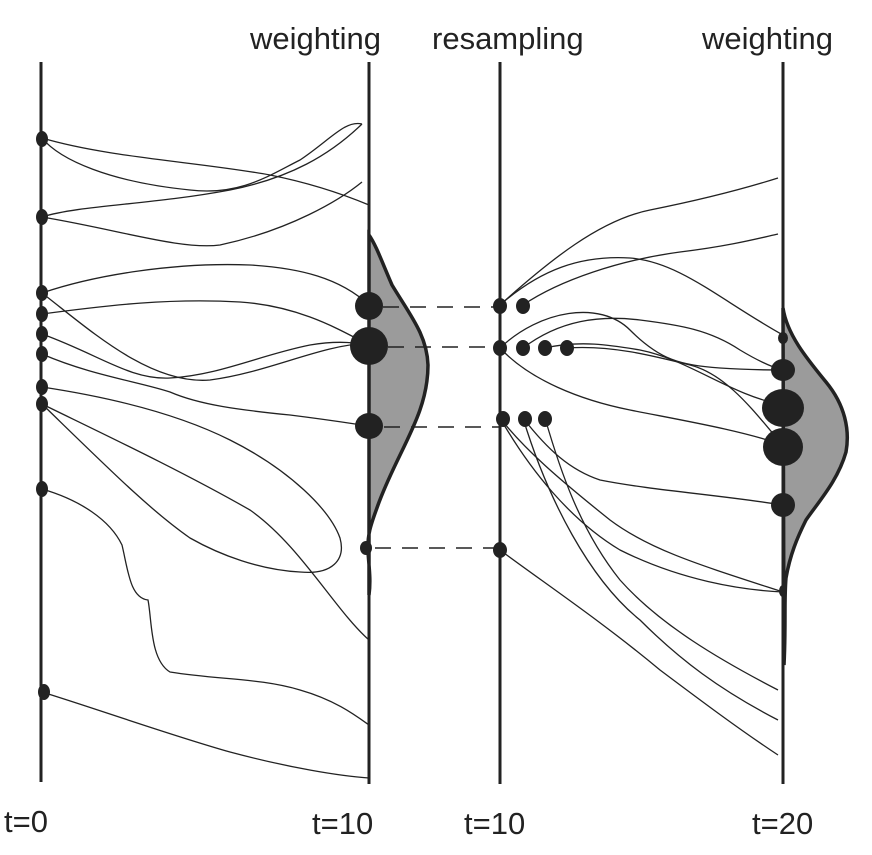 This screenshot has height=855, width=872. Describe the element at coordinates (43, 415) in the screenshot. I see `particles-t0` at that location.